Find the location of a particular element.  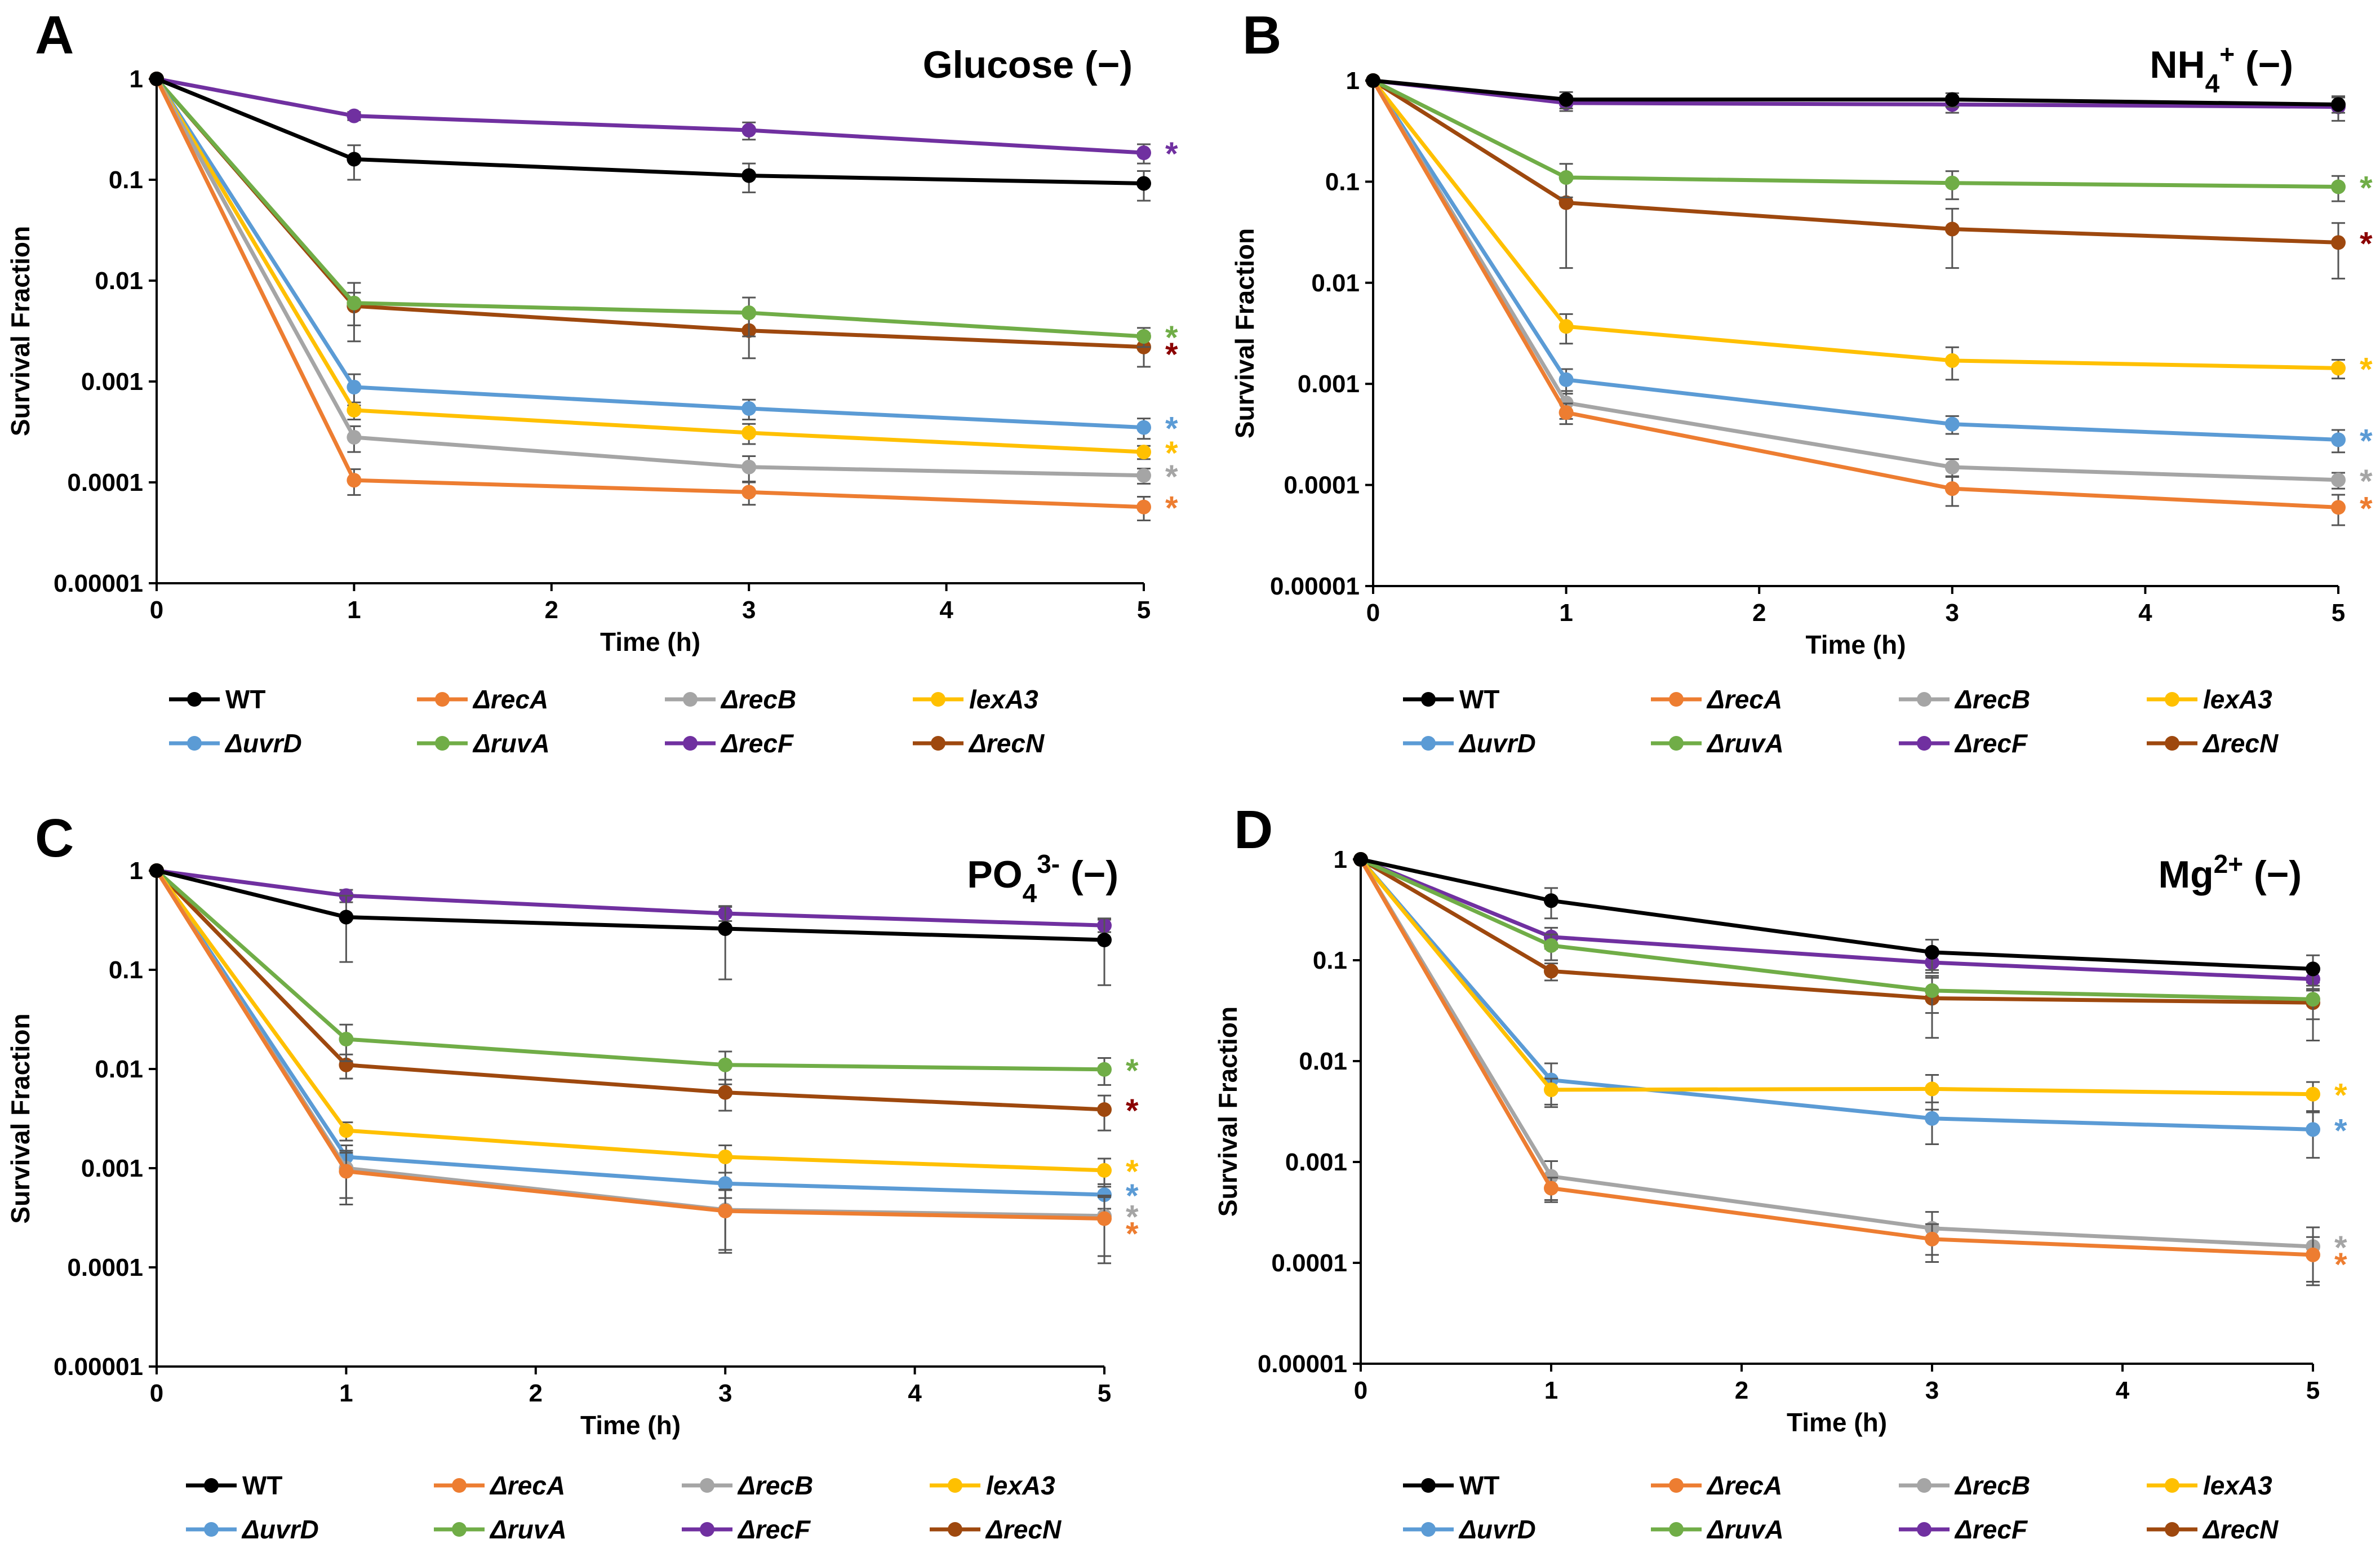

series-WT is located at coordinates (650, 137).